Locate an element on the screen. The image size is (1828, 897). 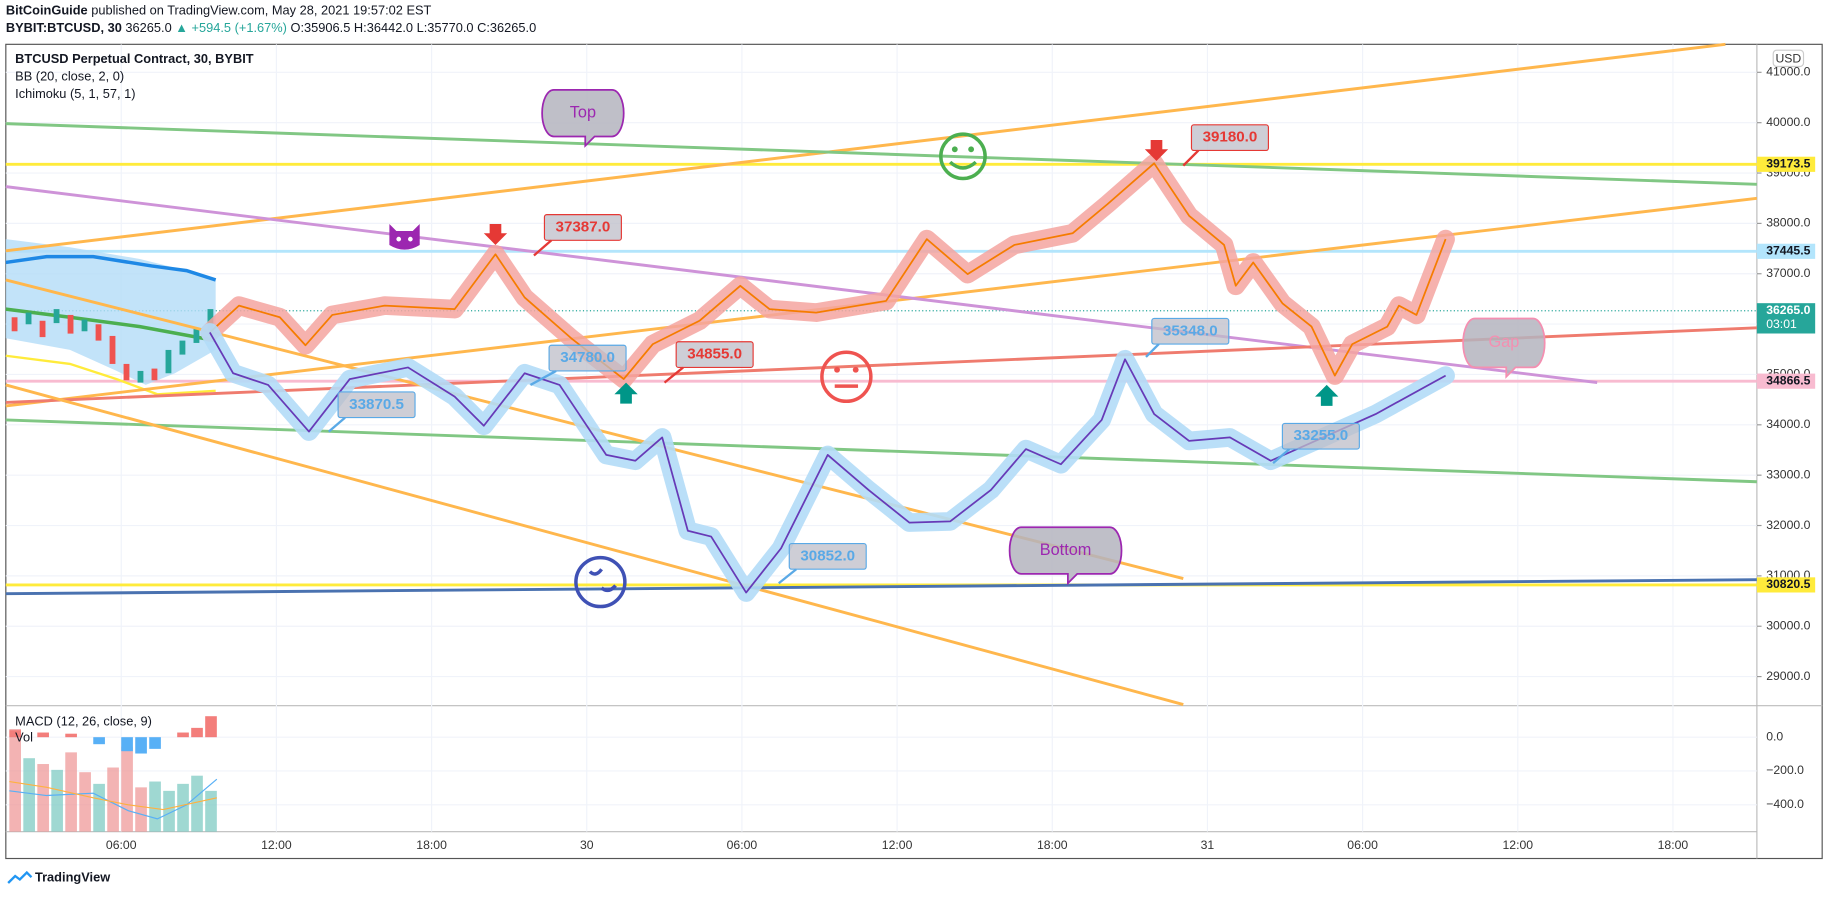
bubble-label: Bottom is located at coordinates (1066, 550).